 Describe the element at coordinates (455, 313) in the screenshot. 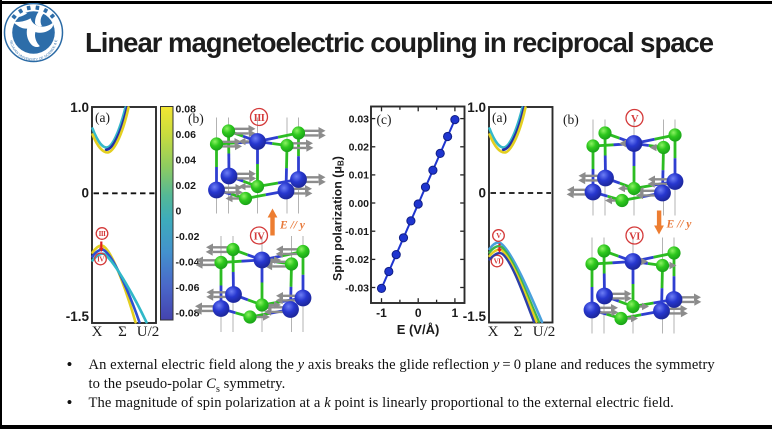

I see `svg-text: 1` at that location.